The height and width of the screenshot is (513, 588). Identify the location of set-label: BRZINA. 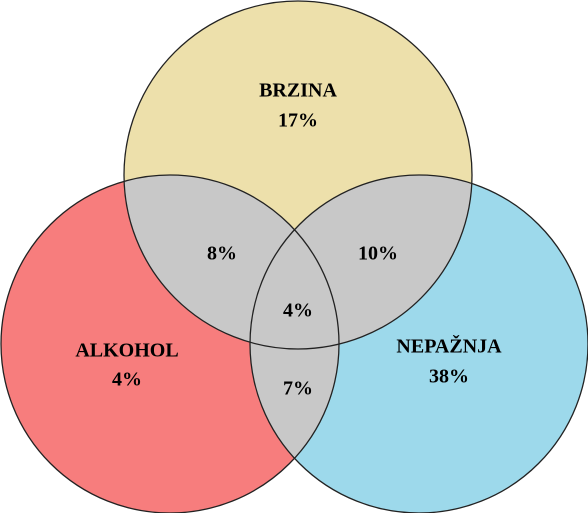
(298, 91).